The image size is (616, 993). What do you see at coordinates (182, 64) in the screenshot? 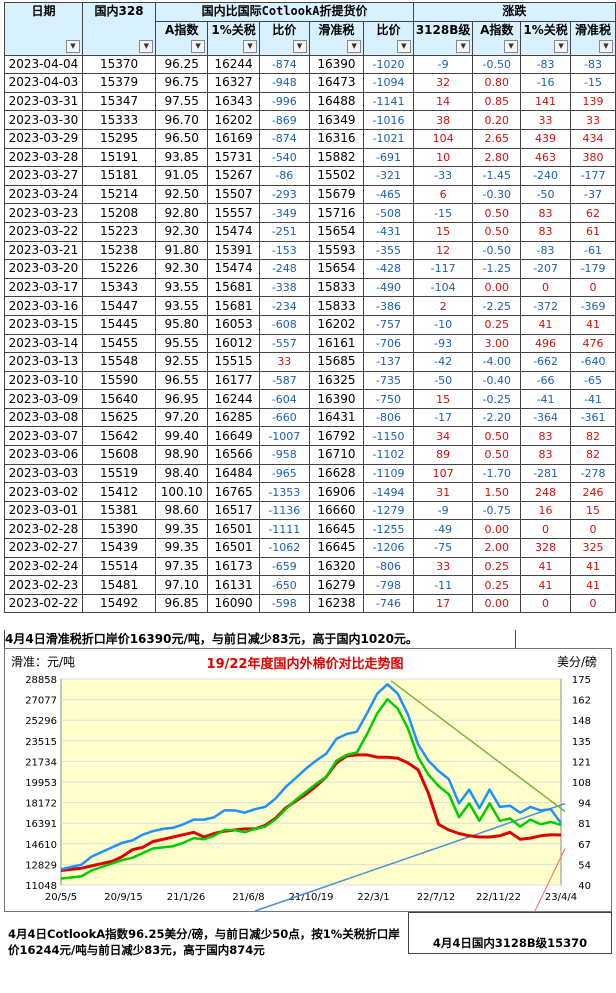
I see `table-cell: 96.25` at bounding box center [182, 64].